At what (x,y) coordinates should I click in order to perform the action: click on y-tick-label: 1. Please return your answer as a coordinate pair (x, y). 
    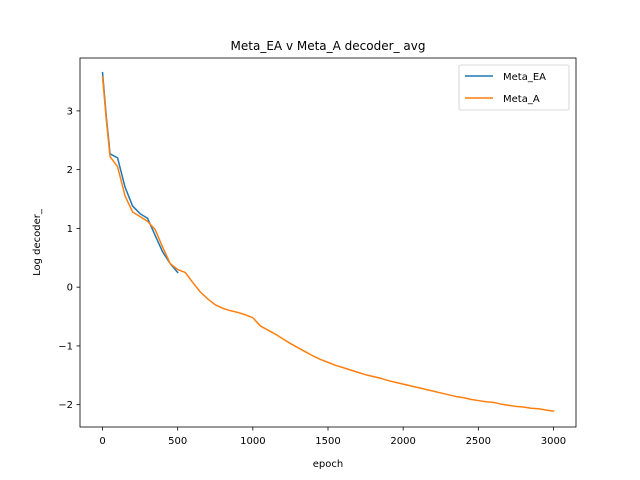
    Looking at the image, I should click on (70, 229).